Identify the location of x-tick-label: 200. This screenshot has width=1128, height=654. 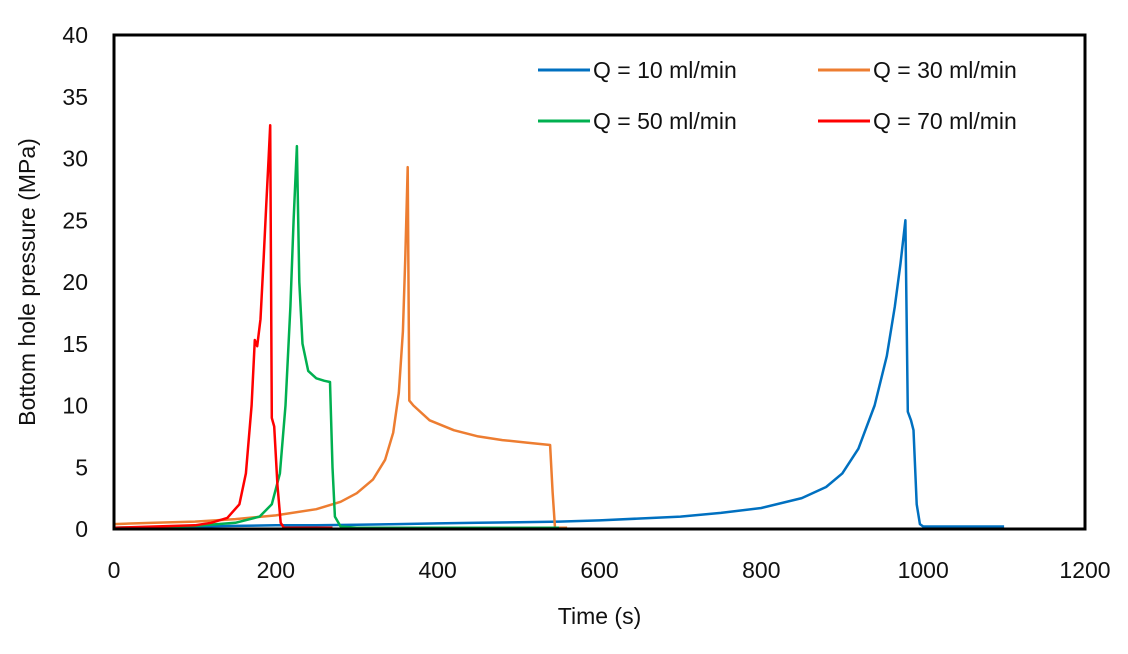
(276, 570).